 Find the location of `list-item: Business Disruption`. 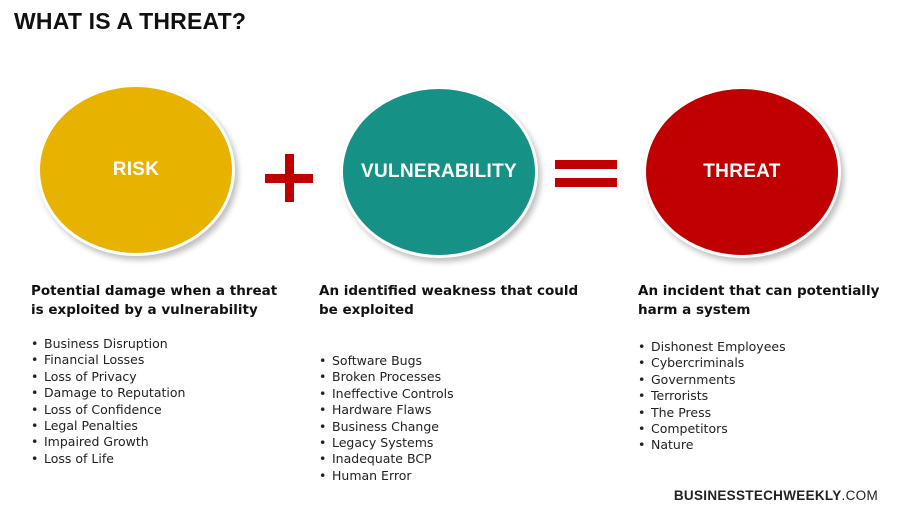

list-item: Business Disruption is located at coordinates (108, 344).